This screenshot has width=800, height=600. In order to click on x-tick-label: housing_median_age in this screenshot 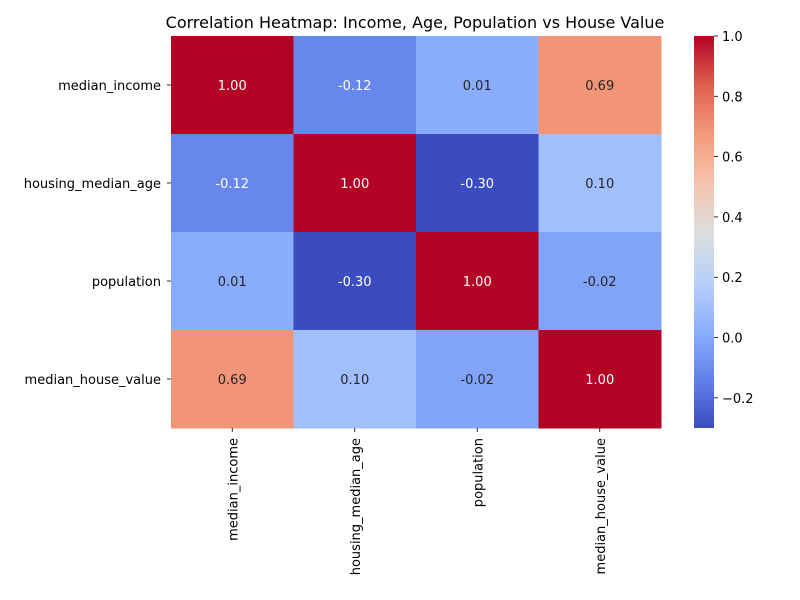, I will do `click(356, 506)`.